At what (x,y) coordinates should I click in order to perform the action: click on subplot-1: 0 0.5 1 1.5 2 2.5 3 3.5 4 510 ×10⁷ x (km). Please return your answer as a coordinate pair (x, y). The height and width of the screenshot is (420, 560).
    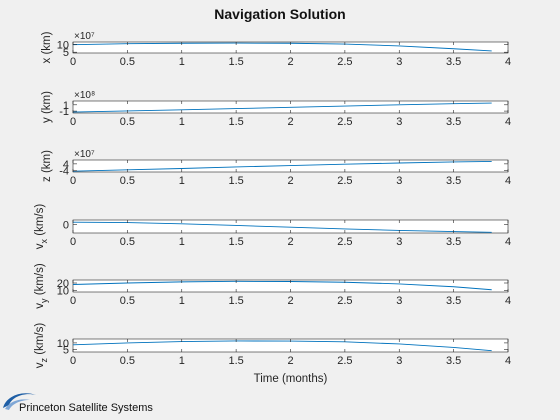
    Looking at the image, I should click on (276, 49).